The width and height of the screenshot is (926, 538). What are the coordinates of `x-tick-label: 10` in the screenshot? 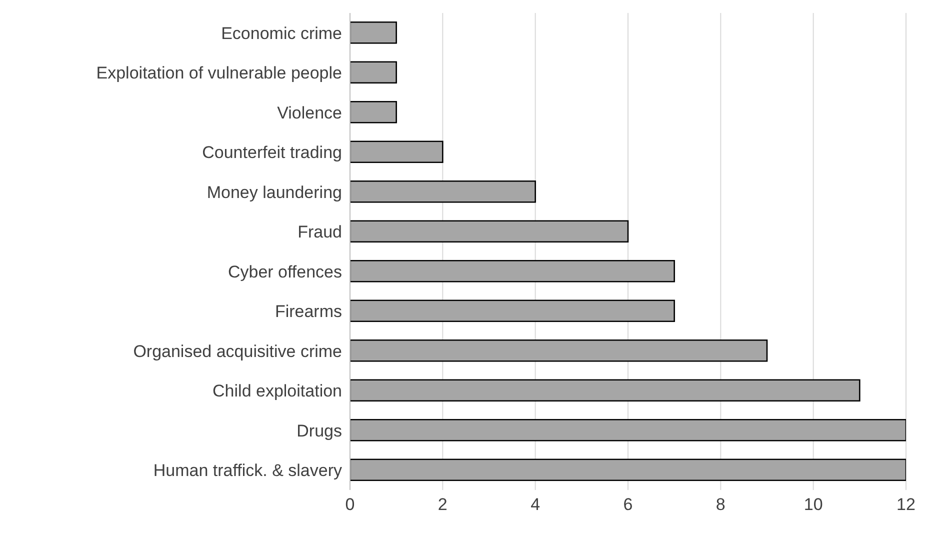 It's located at (813, 504).